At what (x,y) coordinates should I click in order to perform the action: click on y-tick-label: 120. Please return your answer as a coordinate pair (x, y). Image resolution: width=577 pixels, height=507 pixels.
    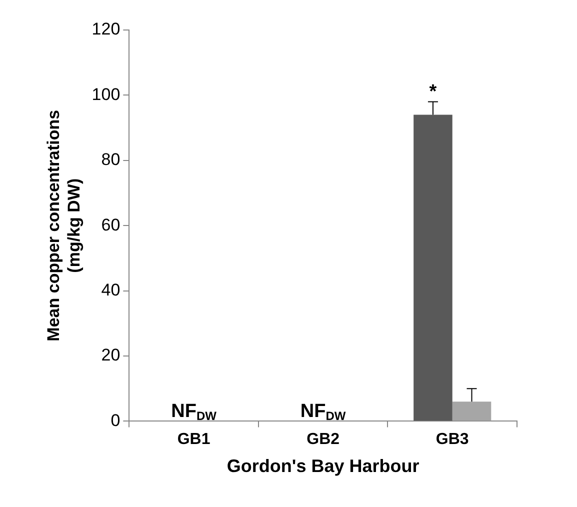
    Looking at the image, I should click on (106, 29).